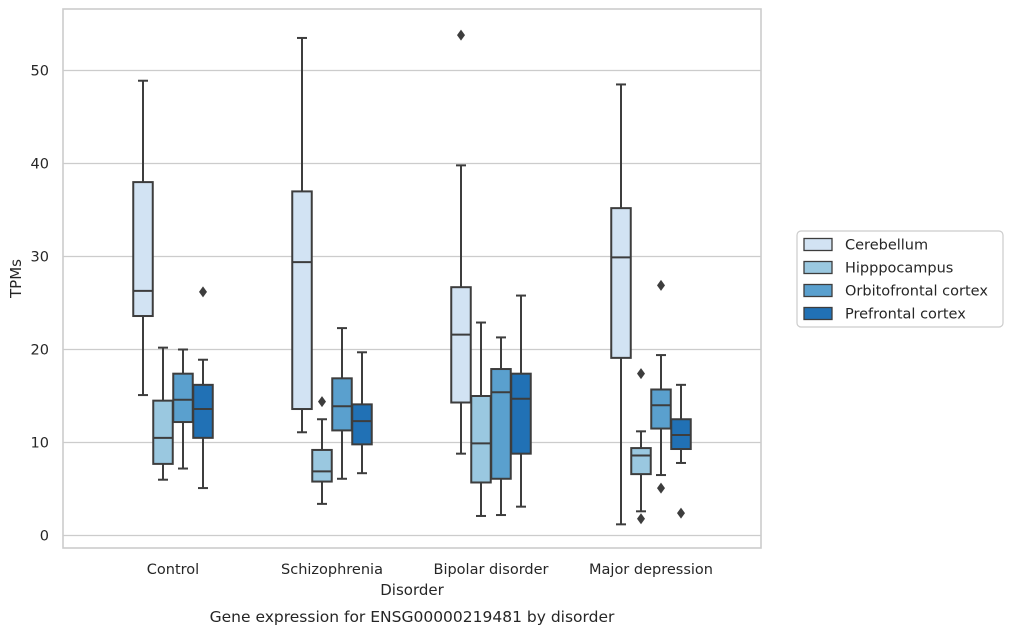 The image size is (1013, 634). Describe the element at coordinates (412, 590) in the screenshot. I see `x-axis-label: Disorder` at that location.